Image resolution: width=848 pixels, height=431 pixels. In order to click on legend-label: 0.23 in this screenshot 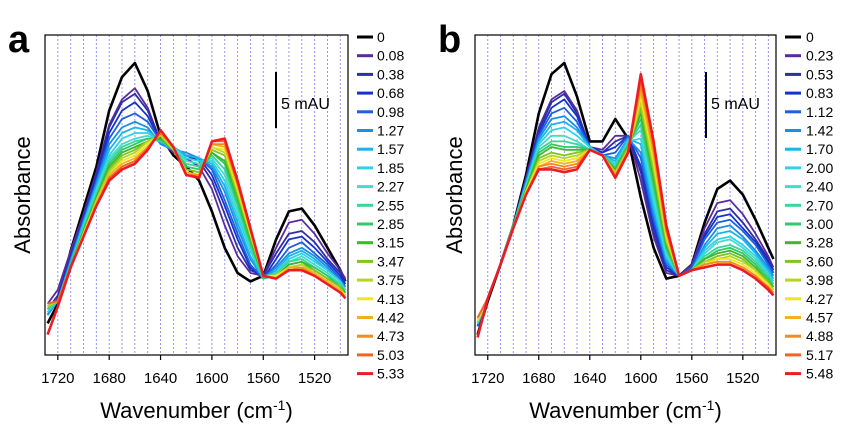, I will do `click(819, 56)`.